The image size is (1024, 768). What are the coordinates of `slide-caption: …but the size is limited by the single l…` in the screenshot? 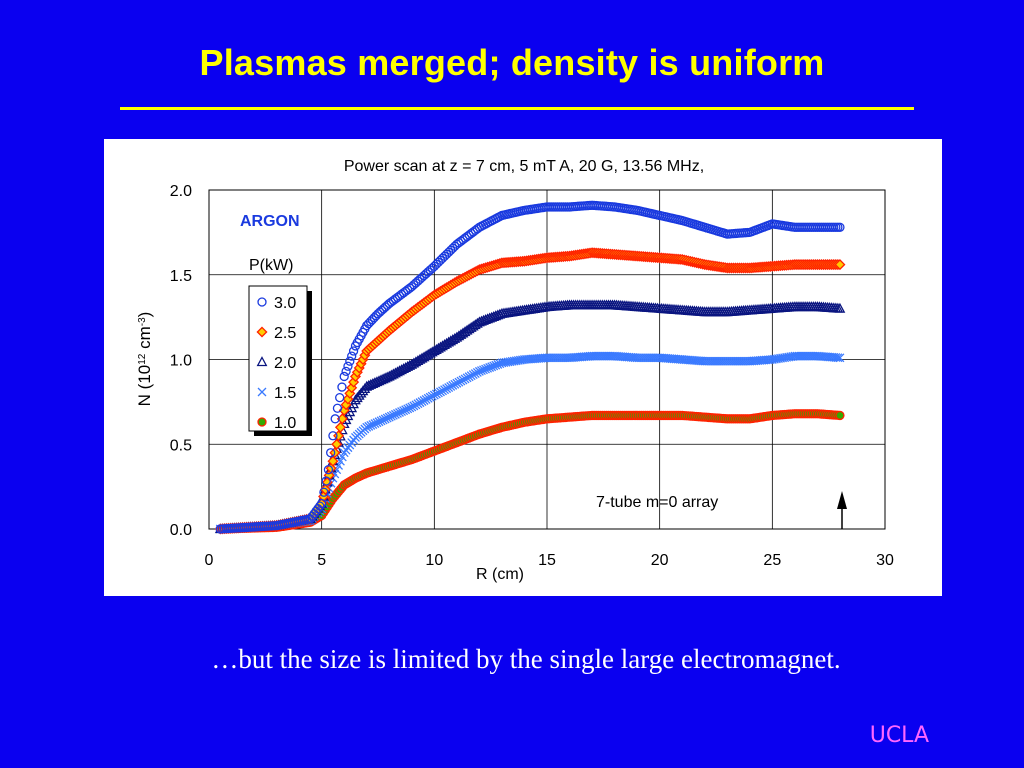 It's located at (526, 659).